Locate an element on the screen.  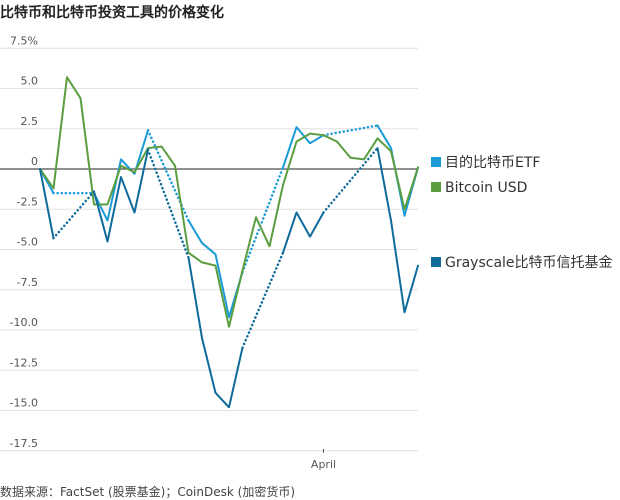
y-tick-label: 0 is located at coordinates (34, 161).